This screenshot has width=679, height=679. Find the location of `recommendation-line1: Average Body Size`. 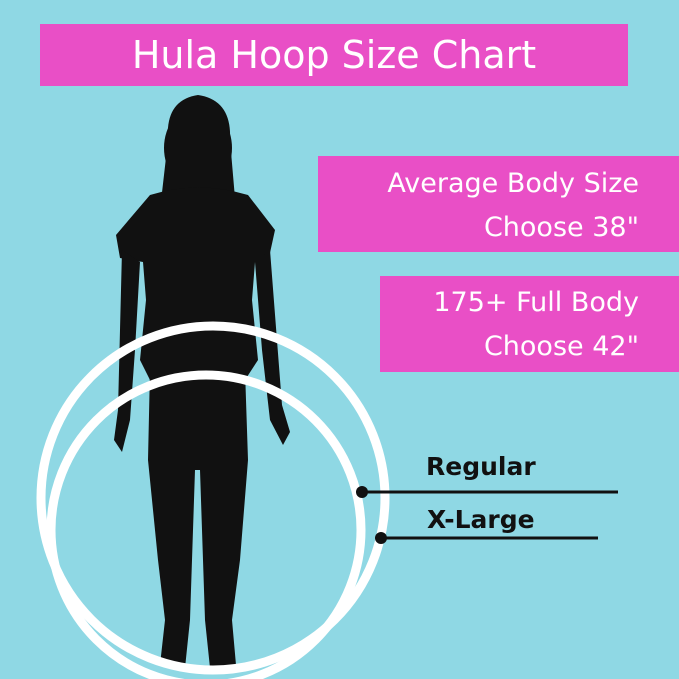

recommendation-line1: Average Body Size is located at coordinates (513, 183).